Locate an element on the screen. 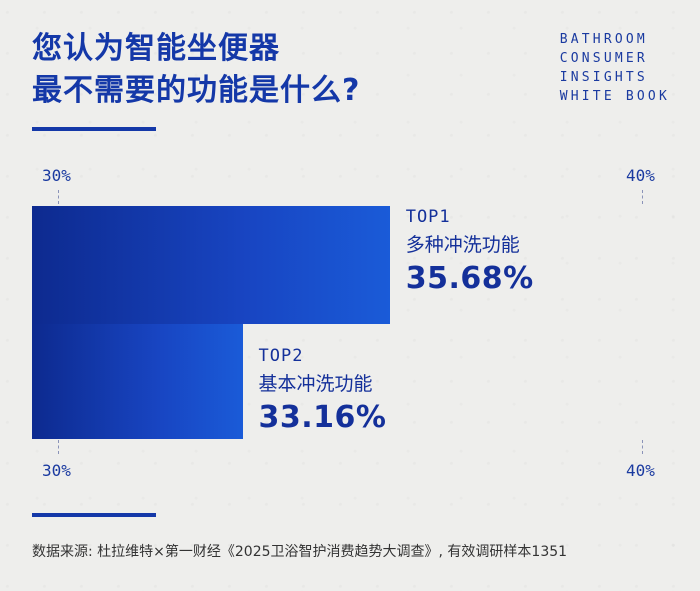 This screenshot has width=700, height=591. tick-label-top-max: 40% is located at coordinates (640, 175).